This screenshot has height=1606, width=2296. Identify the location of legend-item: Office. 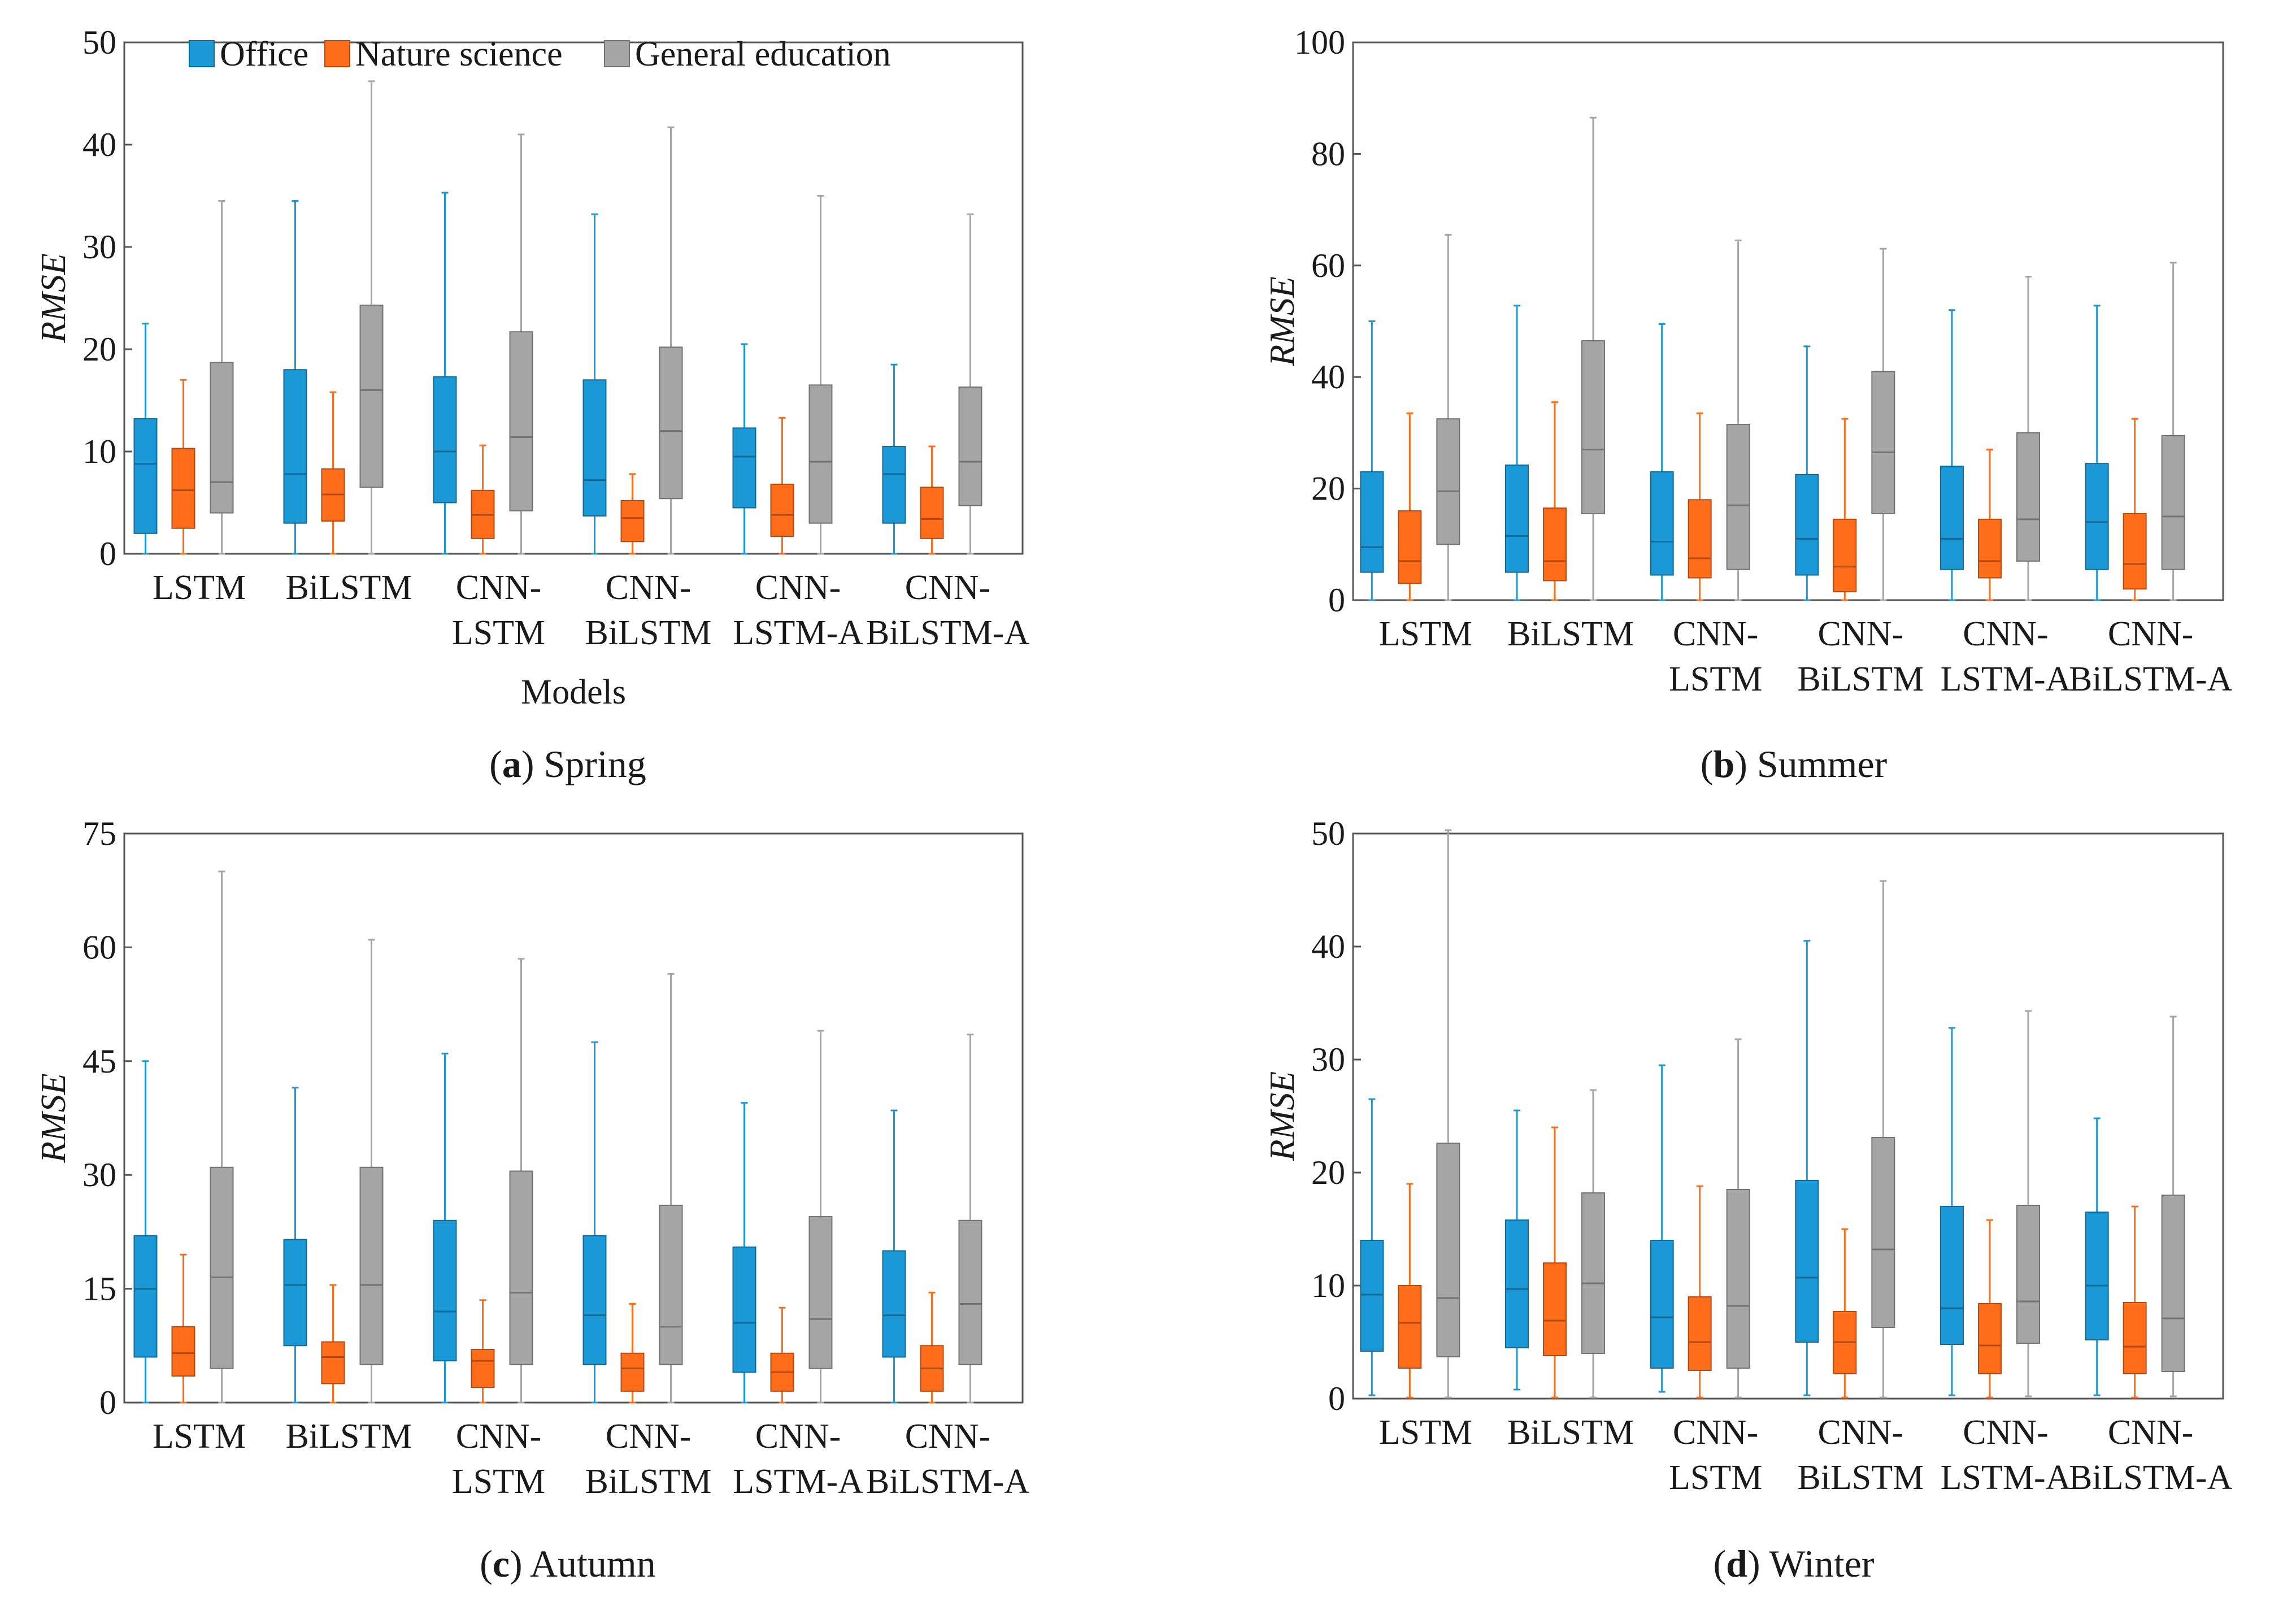
(248, 54).